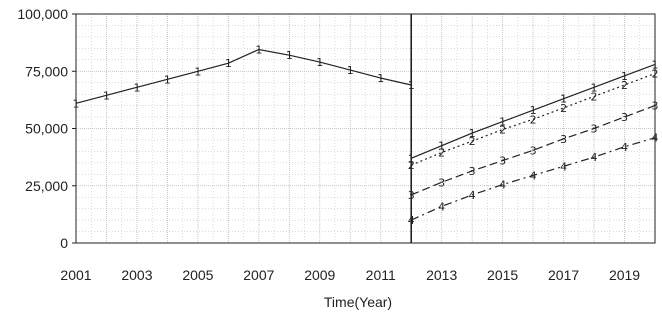 The image size is (662, 320). What do you see at coordinates (624, 275) in the screenshot?
I see `x-tick-label: 2019` at bounding box center [624, 275].